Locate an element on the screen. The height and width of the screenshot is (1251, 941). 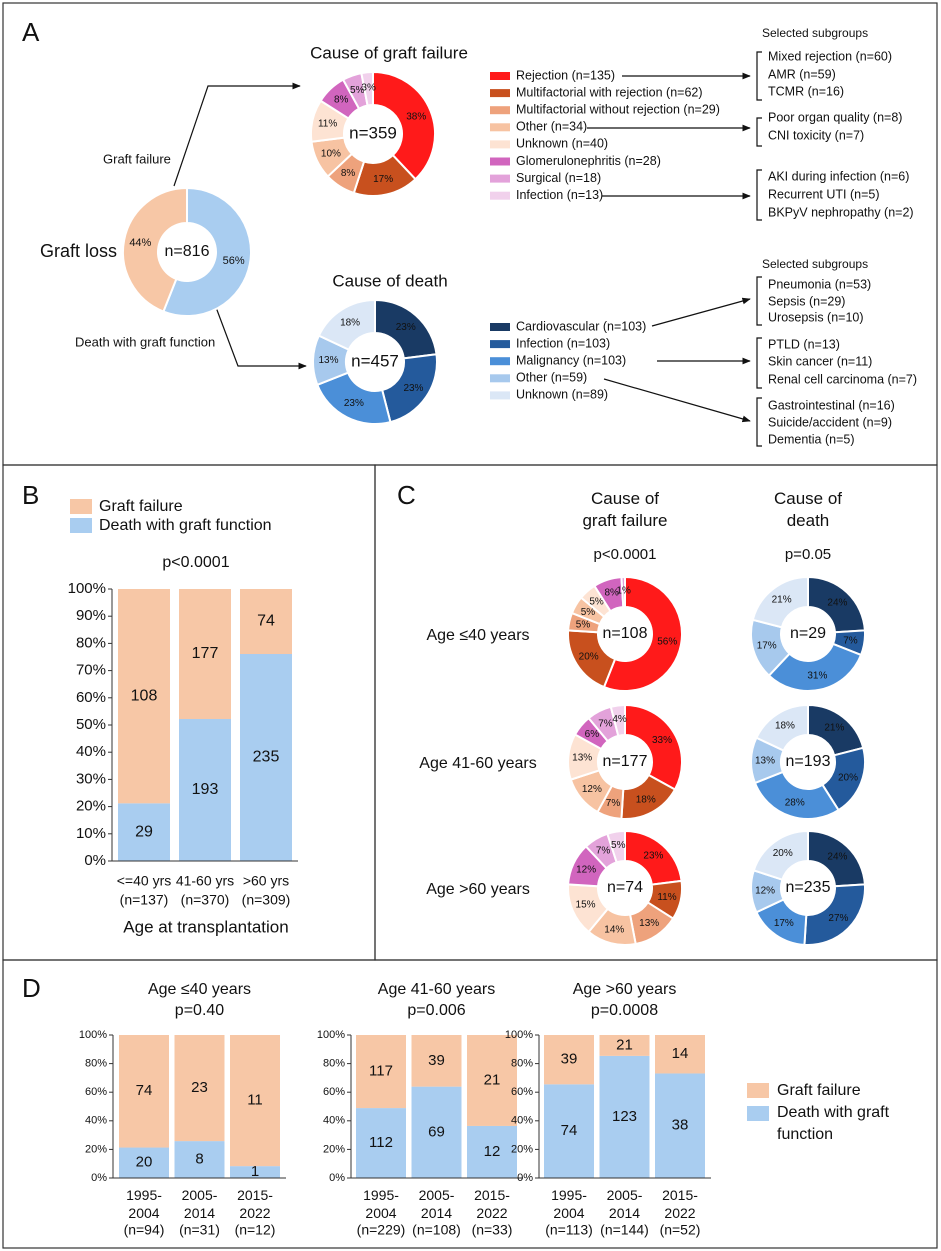
bar-count-label: 69 is located at coordinates (436, 1131).